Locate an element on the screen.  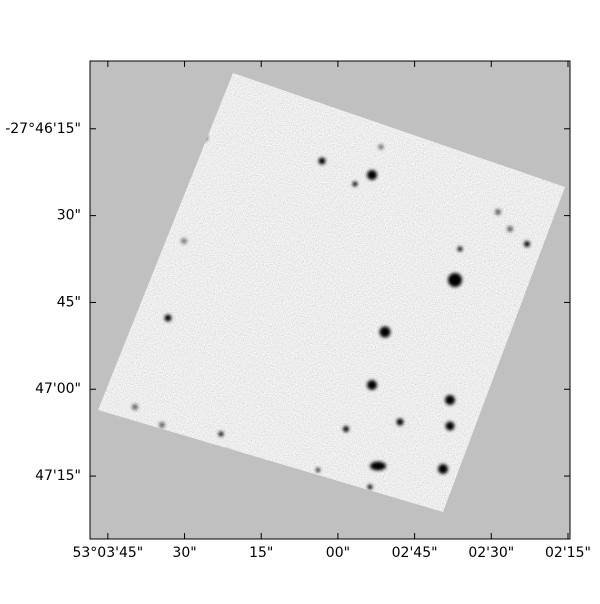
x-tick-label: 00" is located at coordinates (338, 553).